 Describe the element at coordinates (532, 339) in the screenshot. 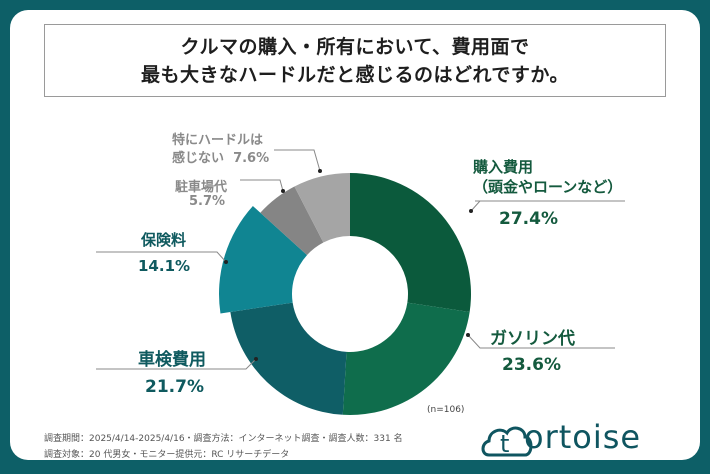

I see `label-gasoline: ガソリン代` at that location.